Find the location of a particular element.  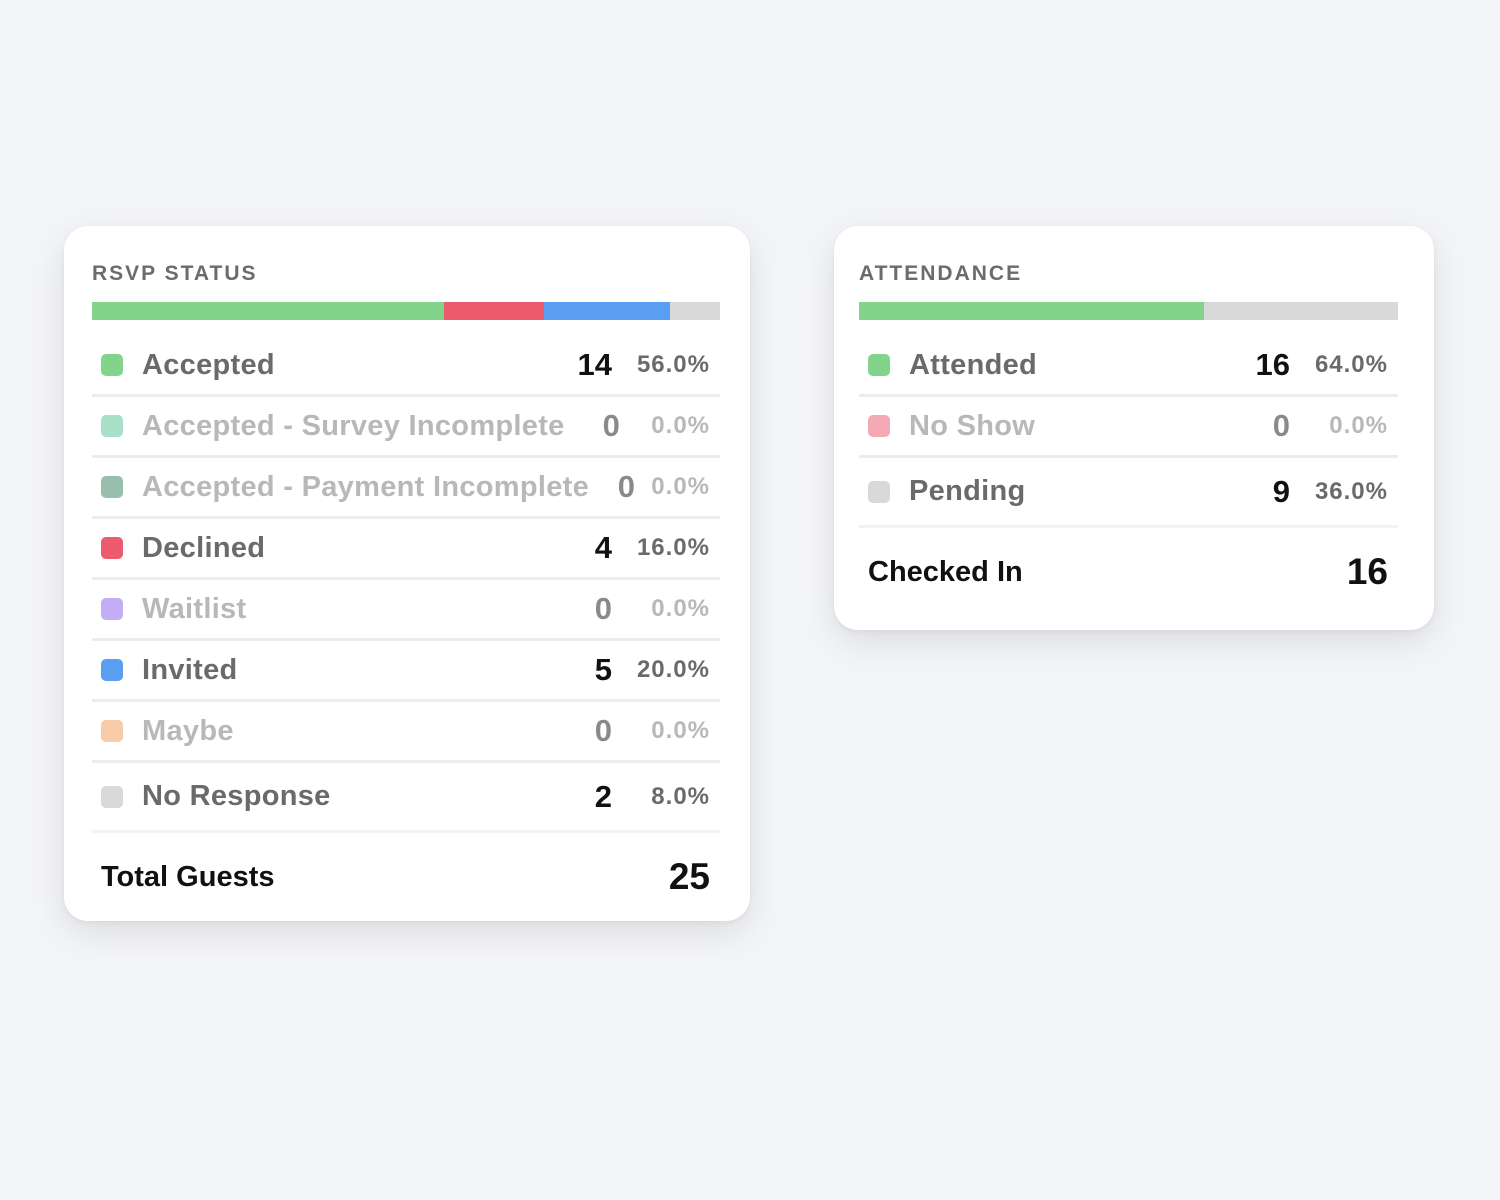

rsvp-row-invited: Invited 5 20.0% is located at coordinates (406, 671).